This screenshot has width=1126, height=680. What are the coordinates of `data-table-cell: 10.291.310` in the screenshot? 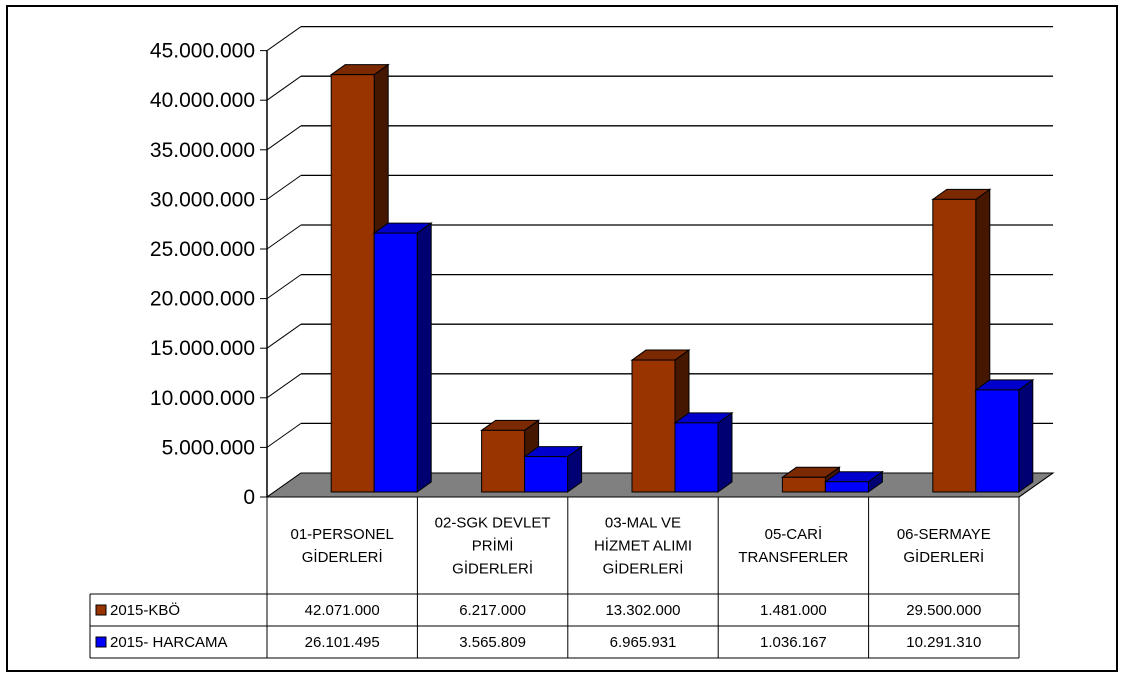 It's located at (943, 642).